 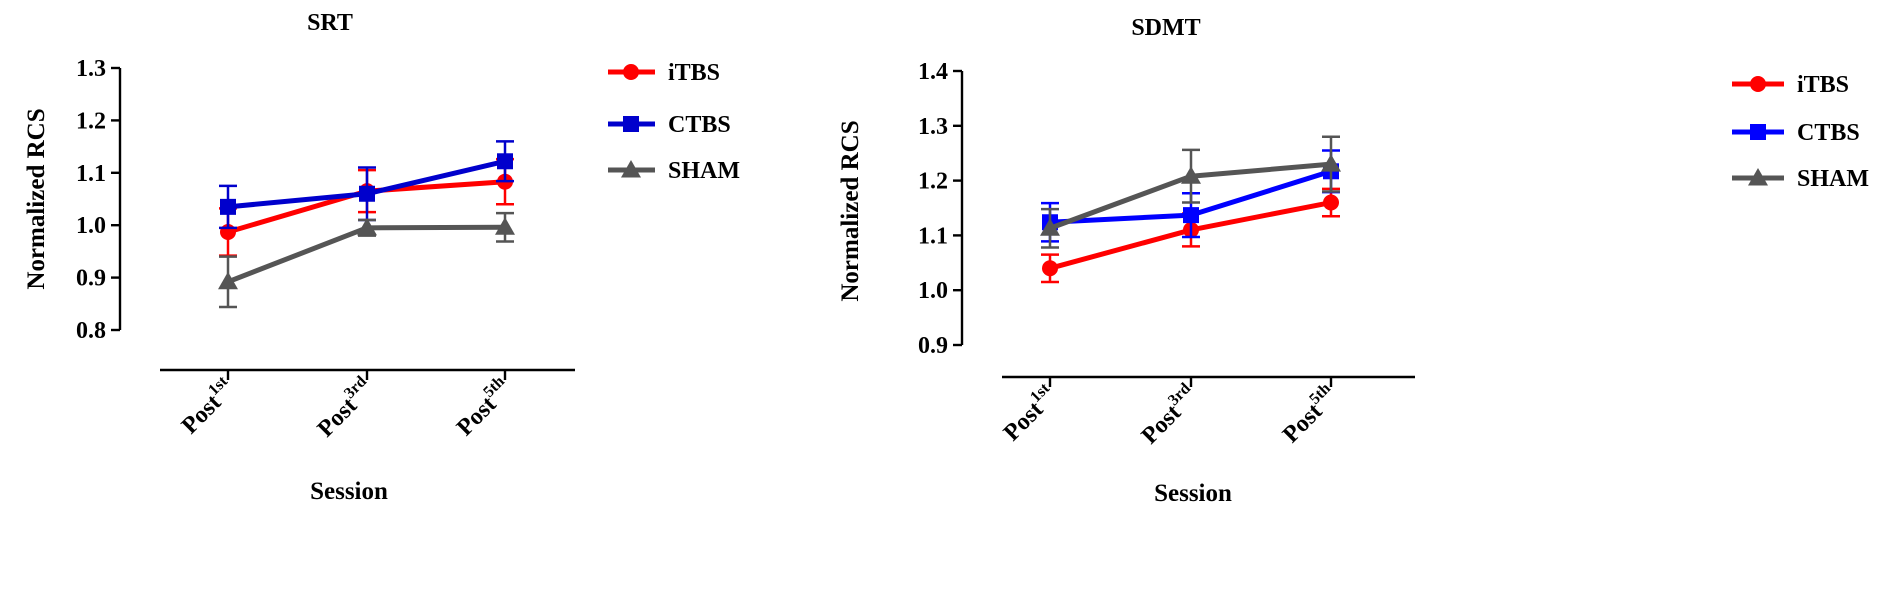 I want to click on chart-title: SDMT, so click(x=1165, y=28).